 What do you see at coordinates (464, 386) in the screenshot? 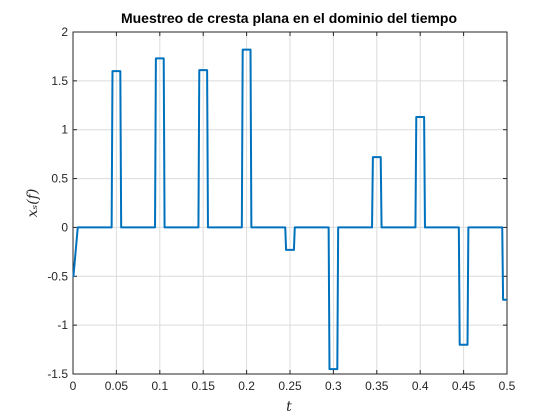
I see `x-tick-label: 0.45` at bounding box center [464, 386].